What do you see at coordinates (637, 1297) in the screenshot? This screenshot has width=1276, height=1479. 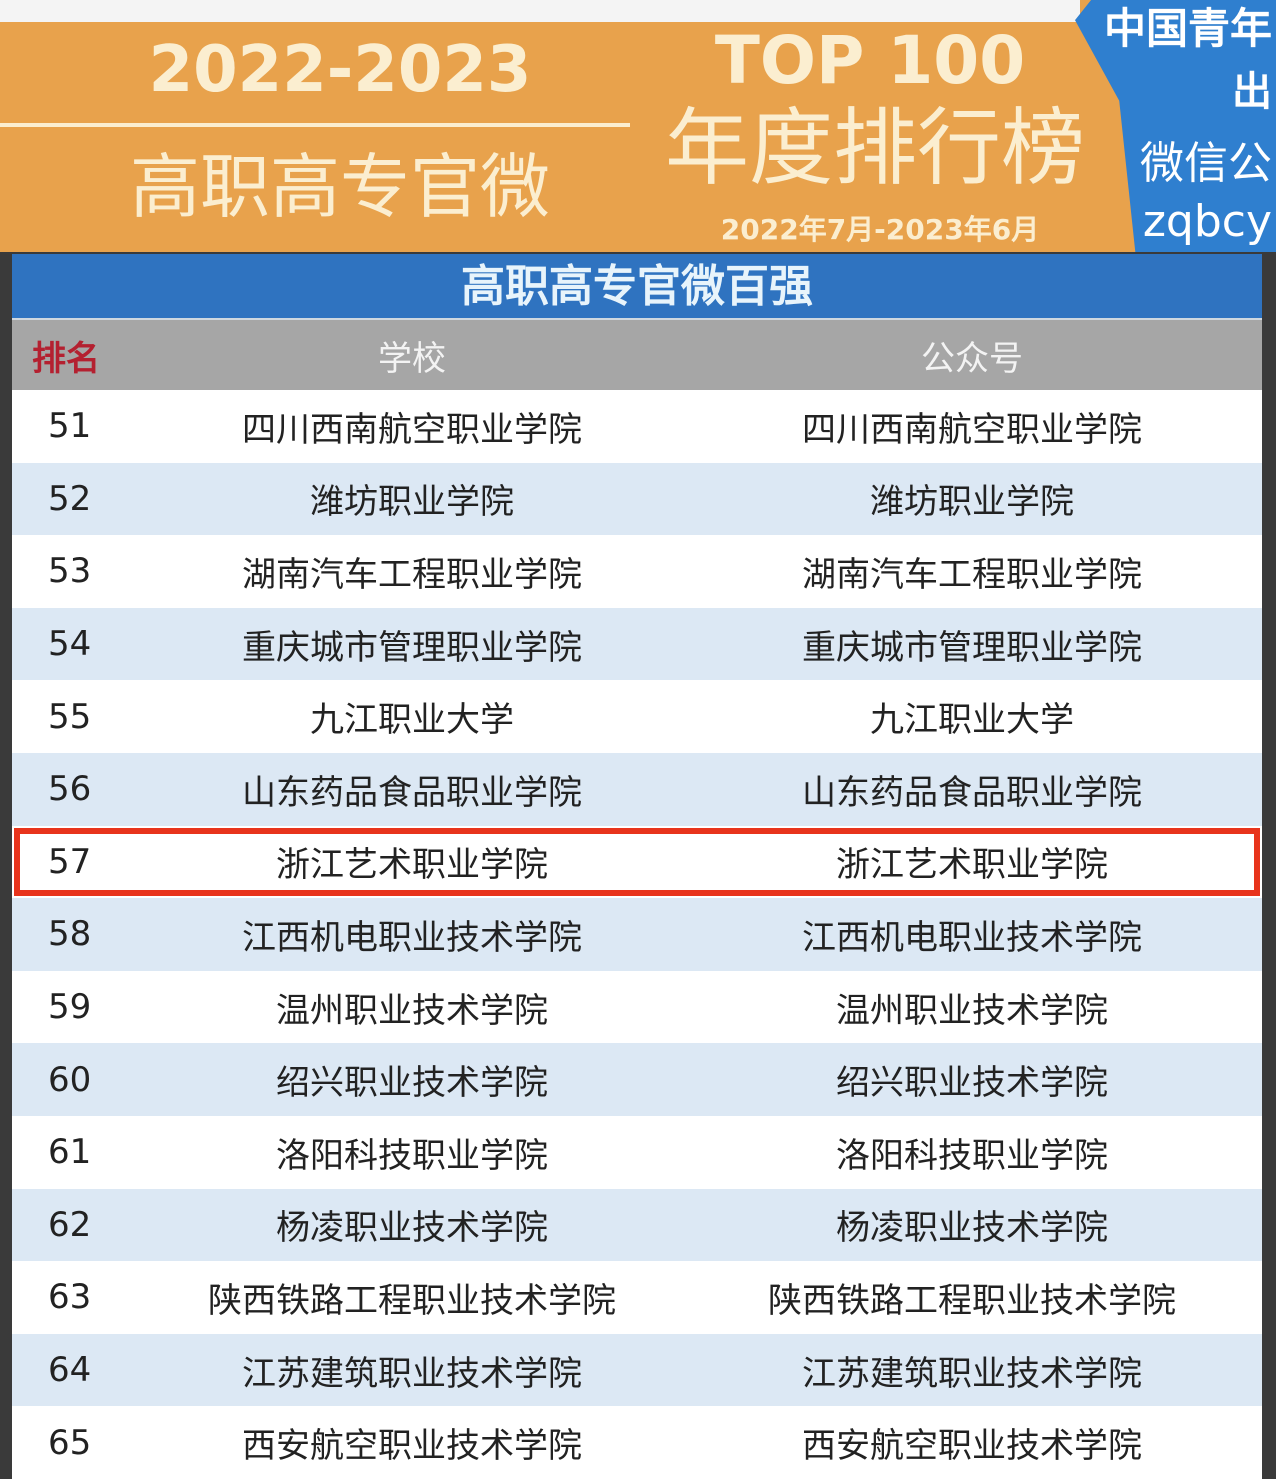 I see `table-row: 63 陕西铁路工程职业技术学院 陕西铁路工程职业技术学院` at bounding box center [637, 1297].